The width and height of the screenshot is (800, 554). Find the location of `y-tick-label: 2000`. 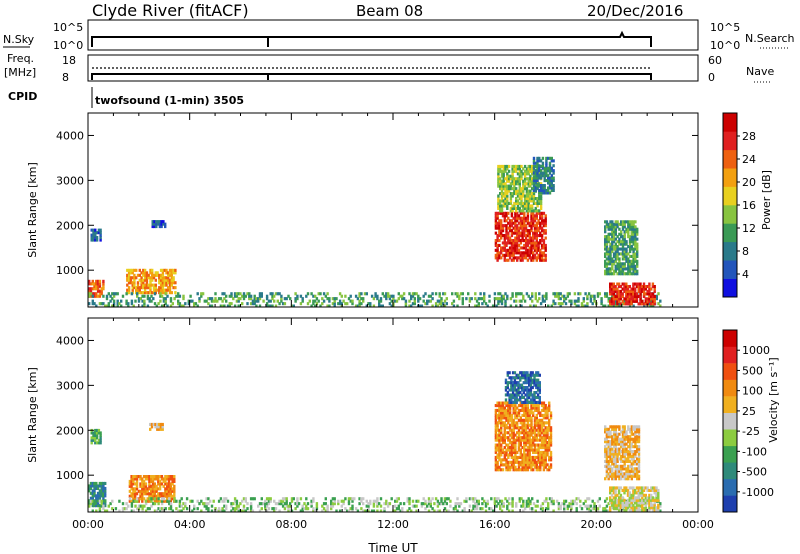

y-tick-label: 2000 is located at coordinates (70, 430).